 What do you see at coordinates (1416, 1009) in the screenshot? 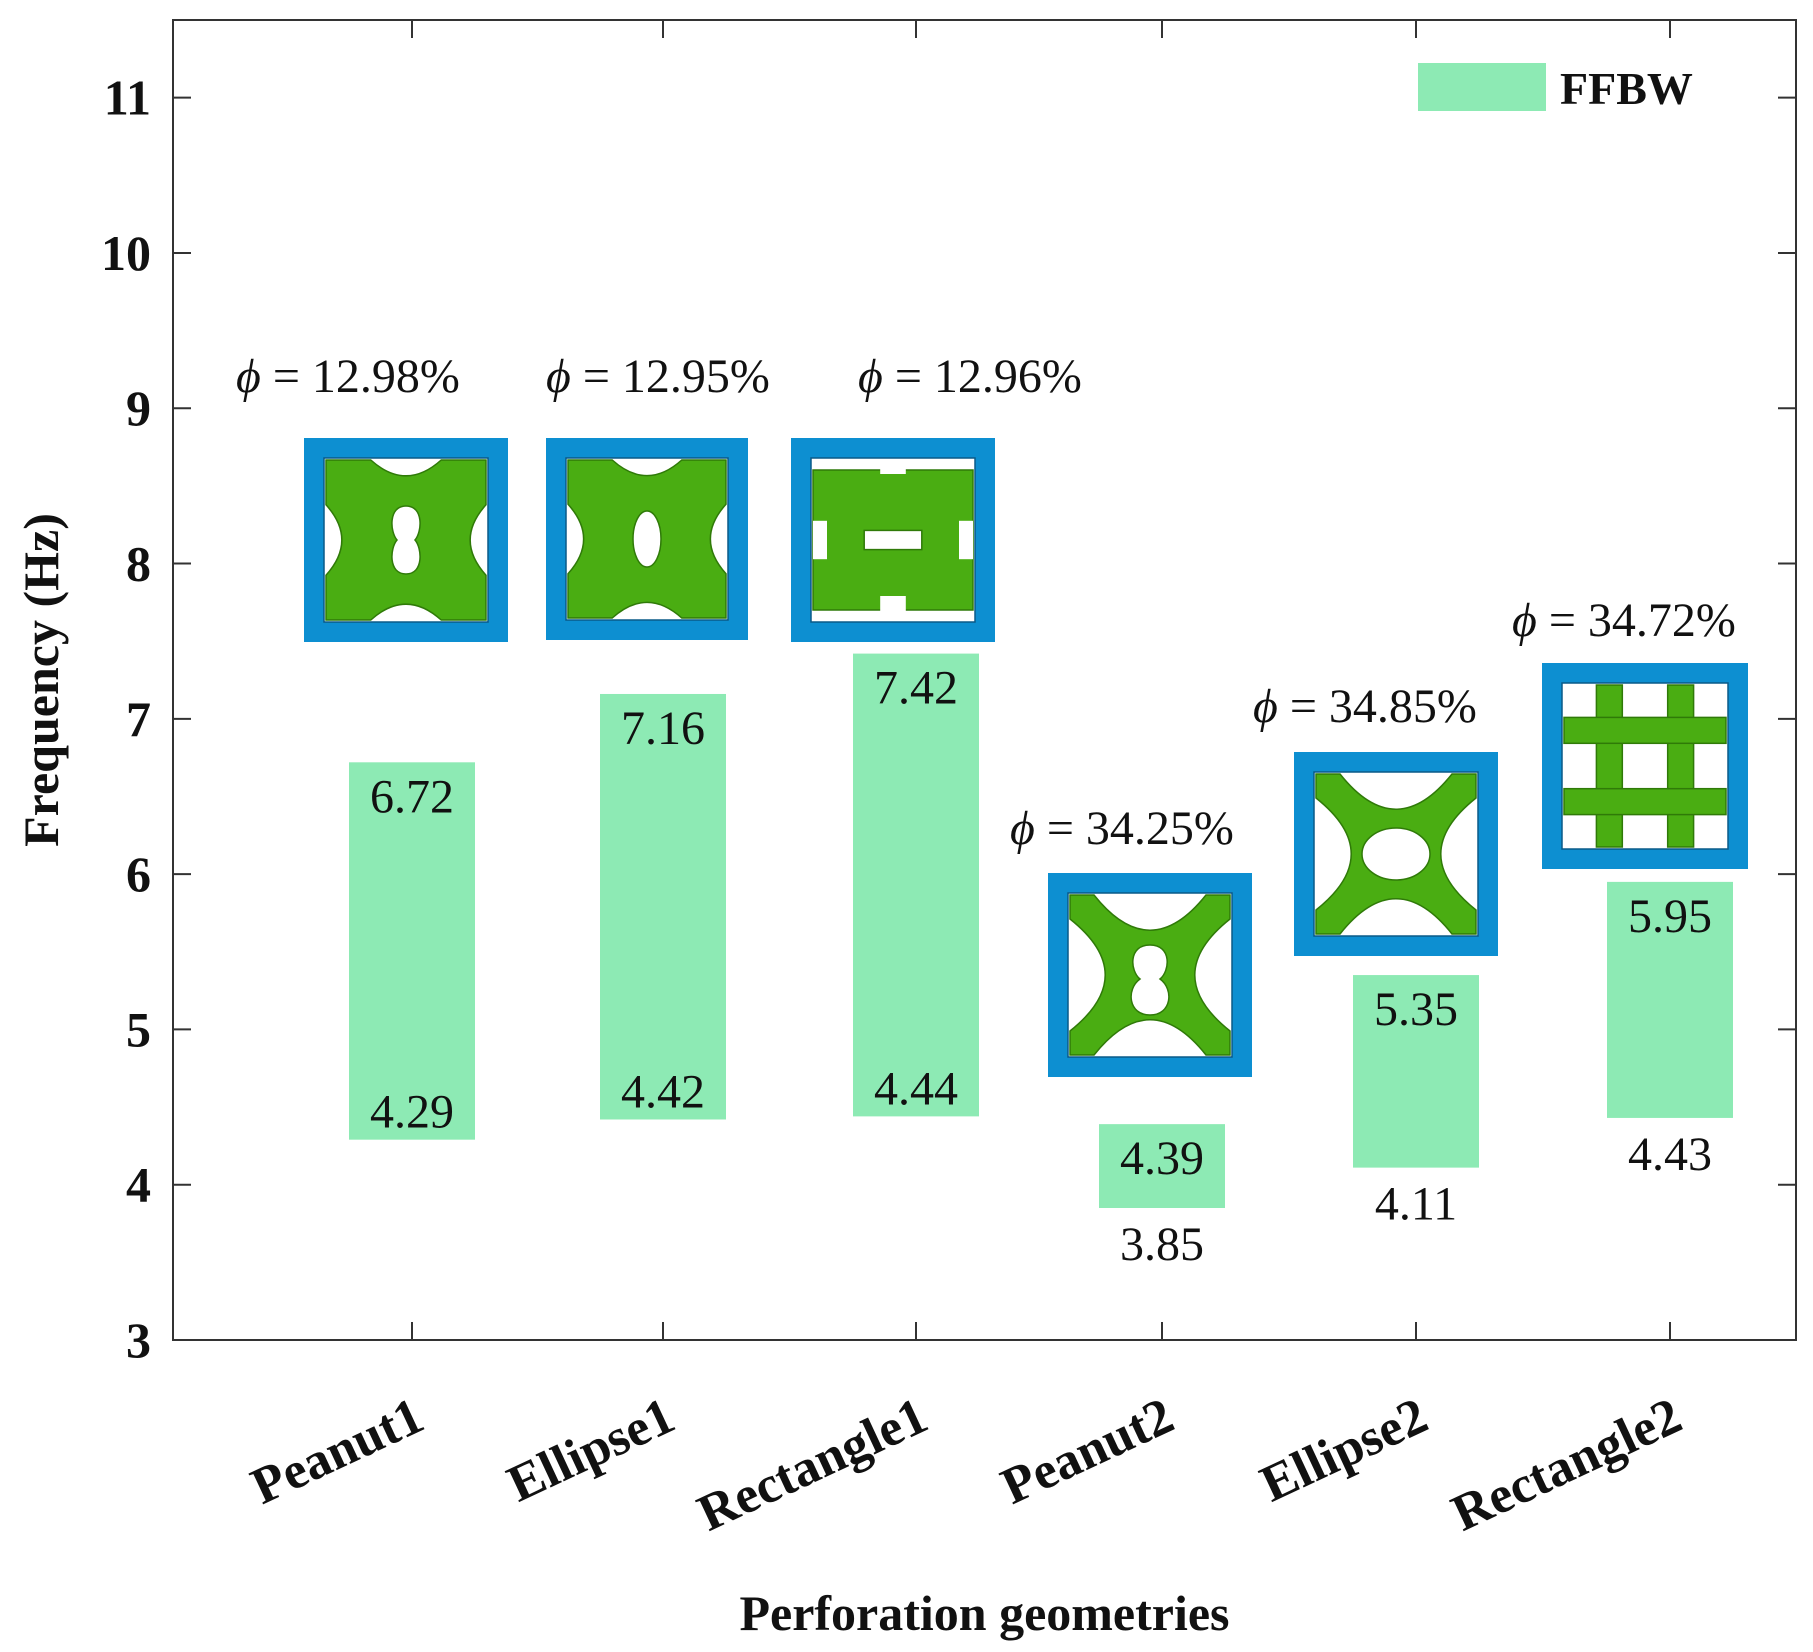
I see `upper-edge-label: 5.35` at bounding box center [1416, 1009].